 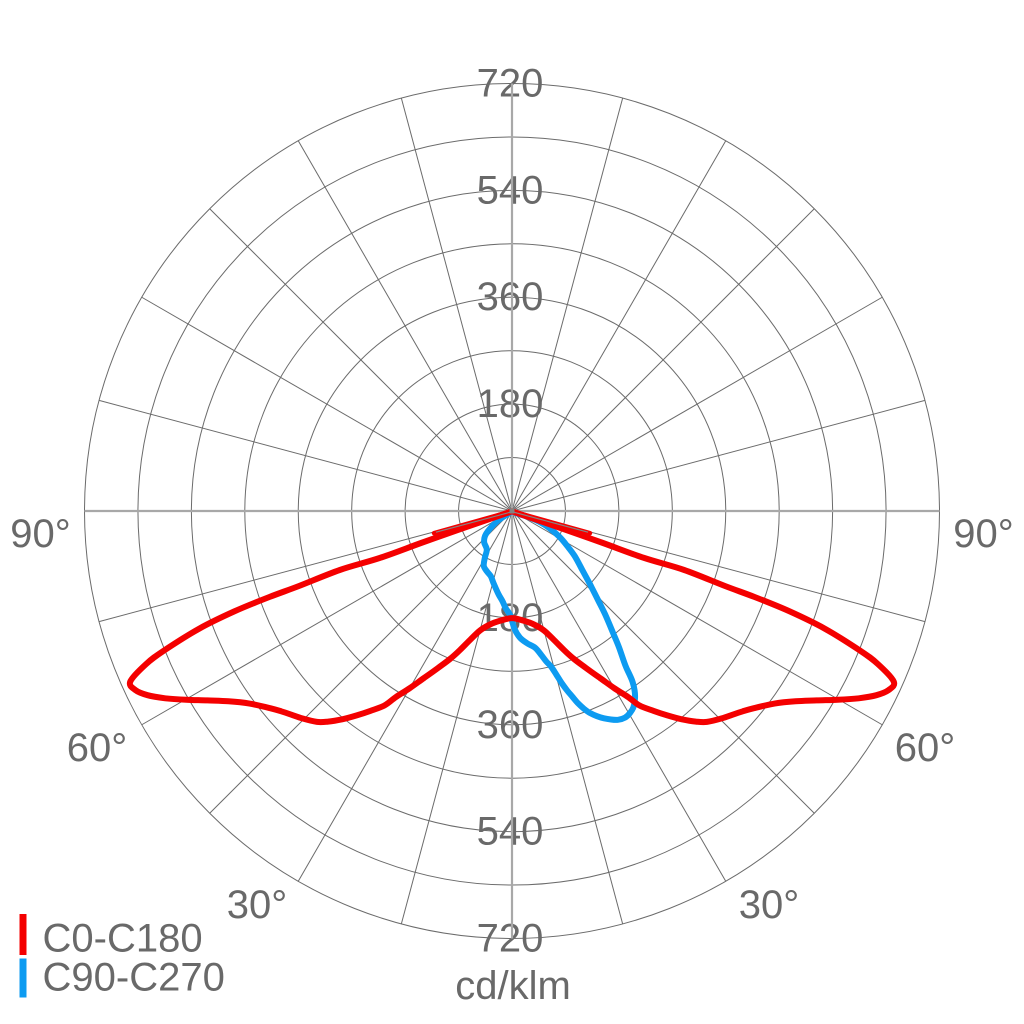 What do you see at coordinates (134, 978) in the screenshot?
I see `svg-text: C90-C270` at bounding box center [134, 978].